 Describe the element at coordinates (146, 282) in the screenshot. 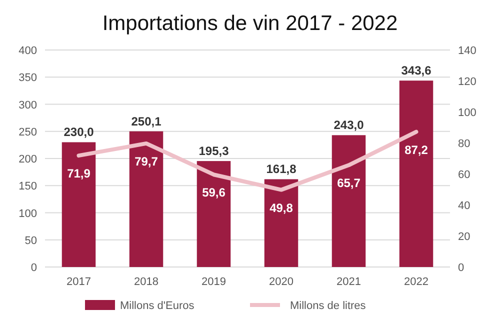

I see `x-tick-label: 2018` at that location.